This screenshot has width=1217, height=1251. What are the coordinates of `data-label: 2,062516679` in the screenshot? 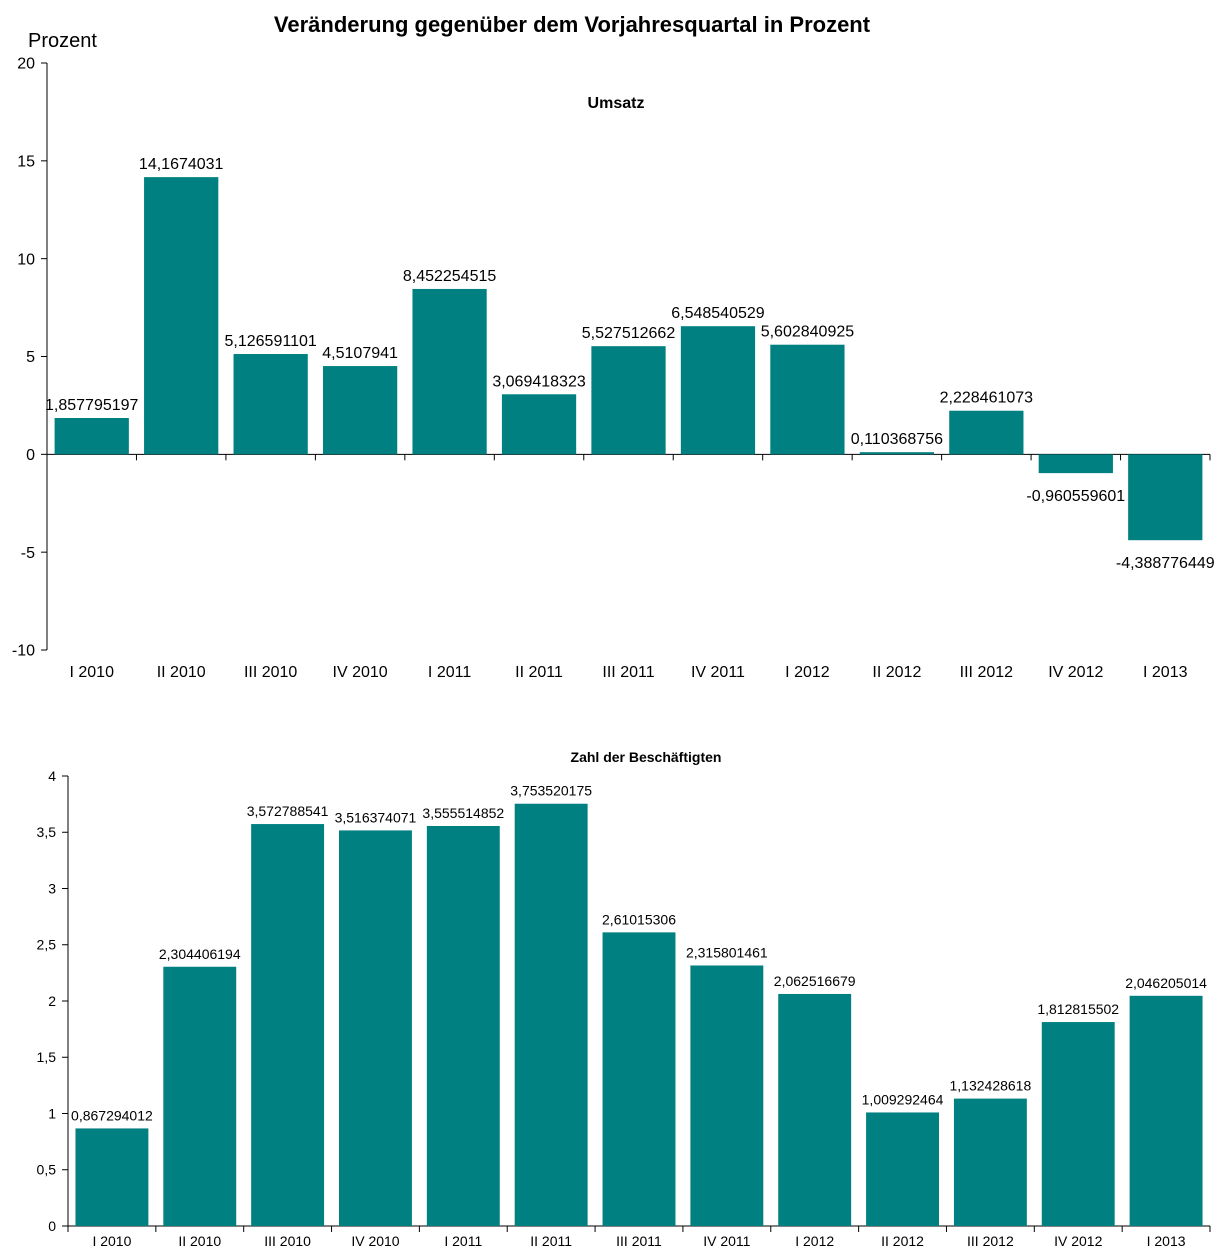 It's located at (815, 981).